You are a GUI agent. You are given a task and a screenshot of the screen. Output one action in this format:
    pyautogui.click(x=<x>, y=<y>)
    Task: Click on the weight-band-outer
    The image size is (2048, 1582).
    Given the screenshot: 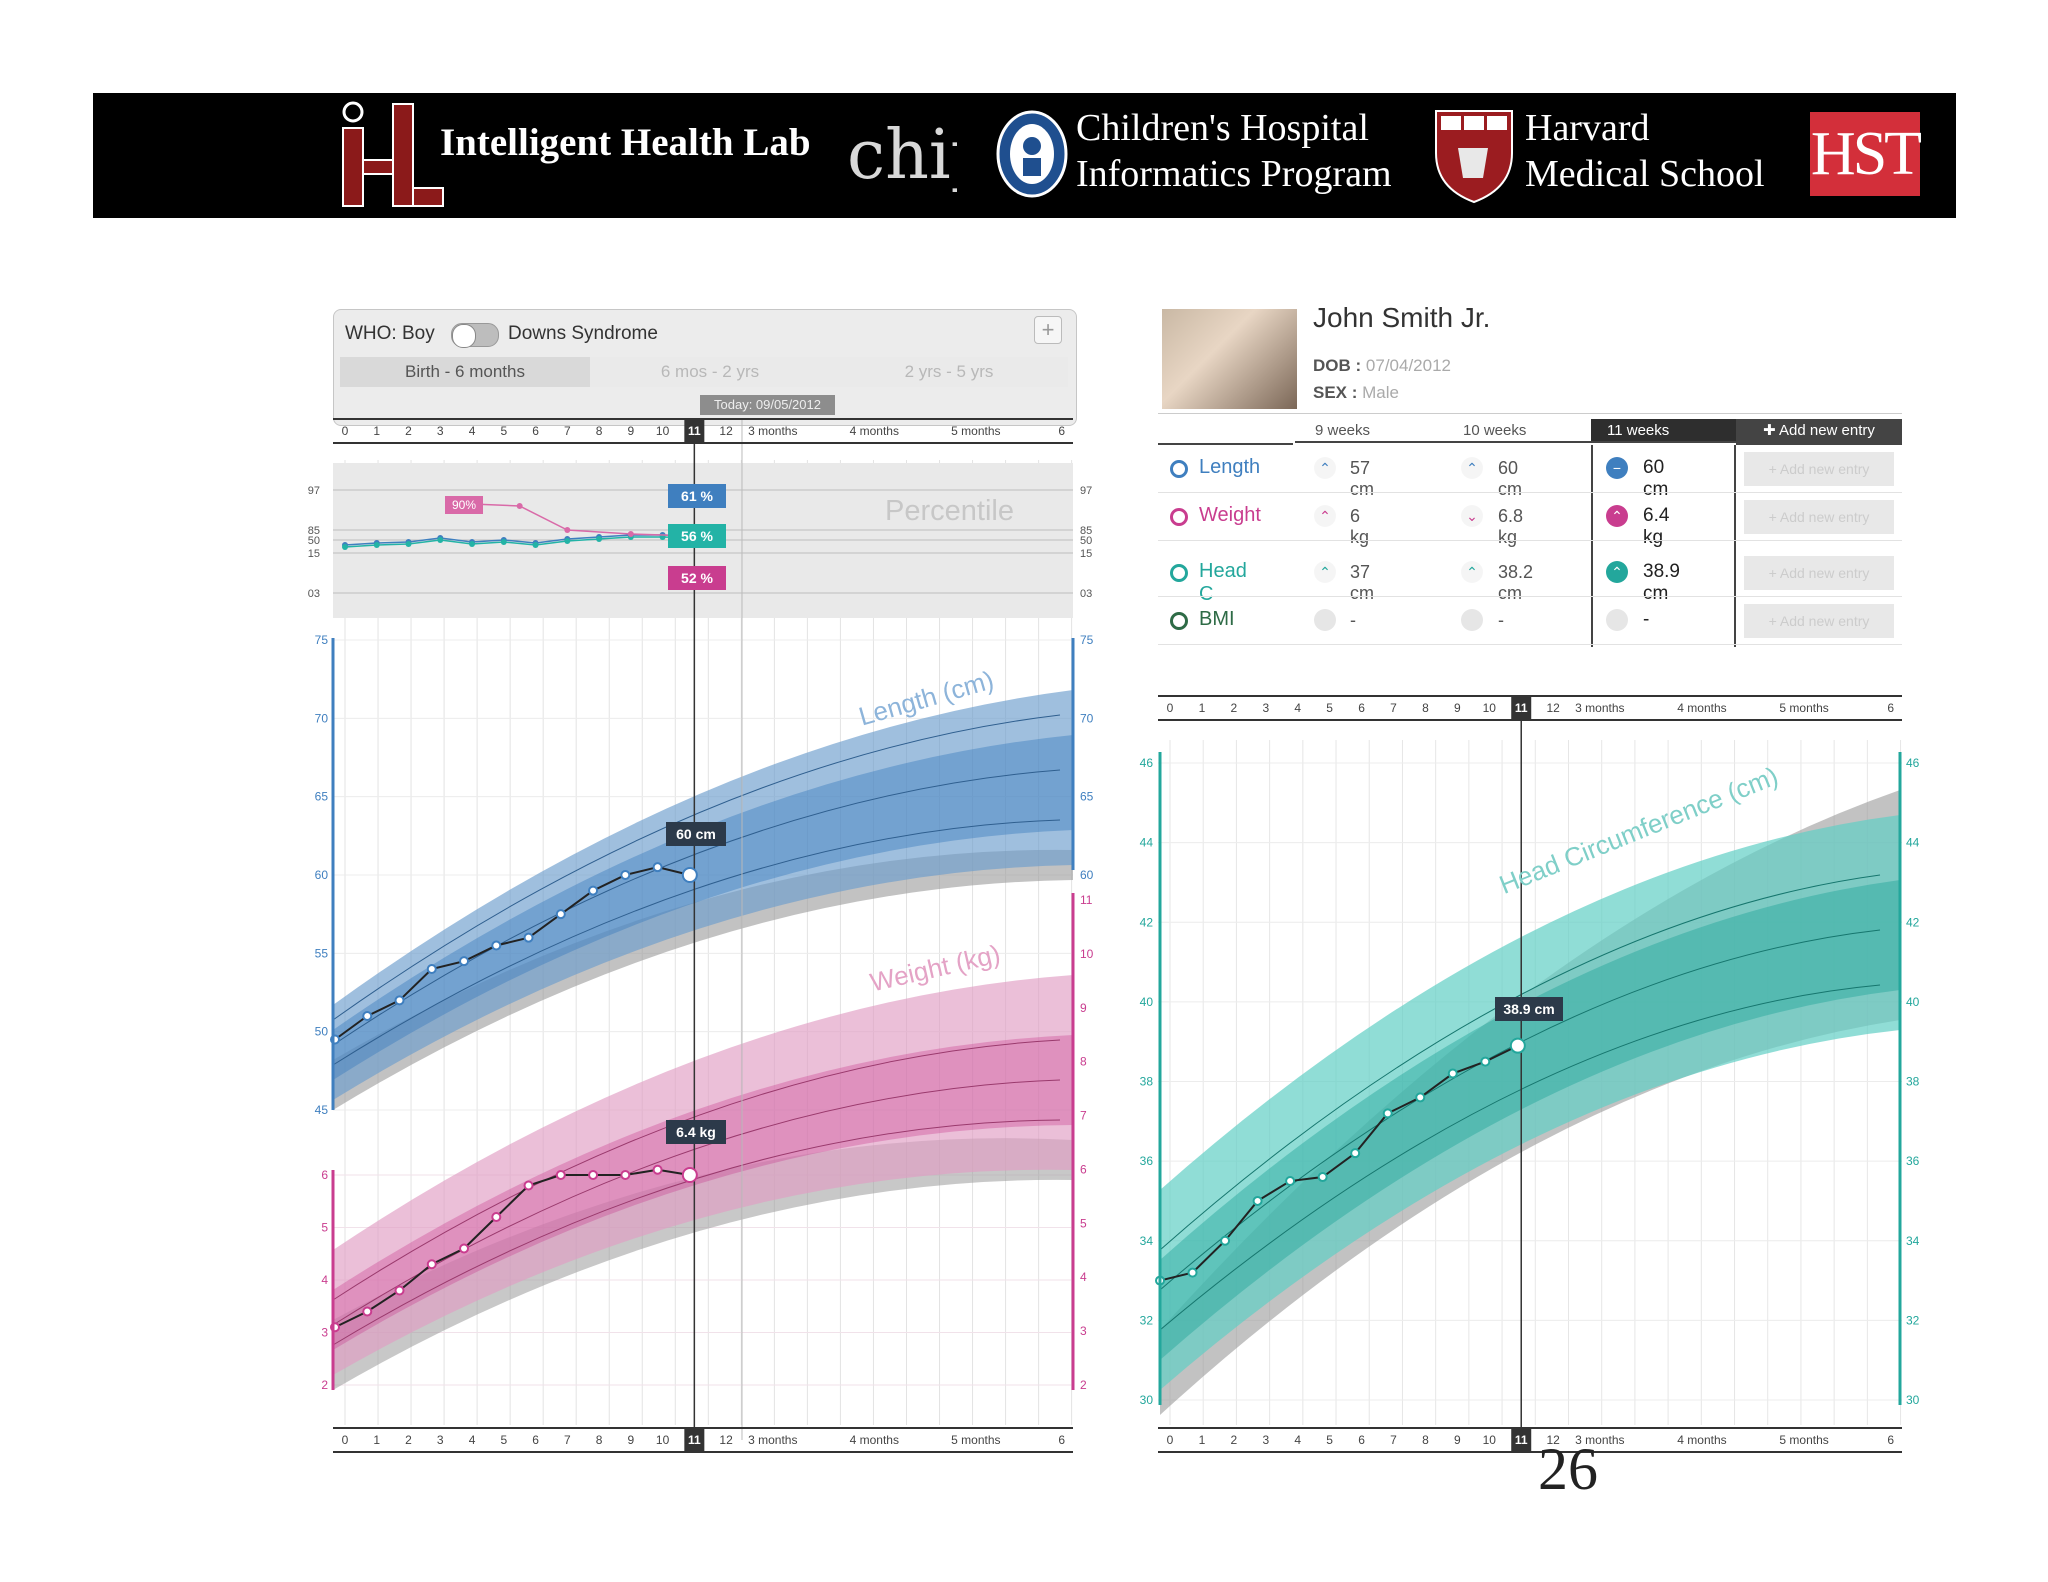 What is the action you would take?
    pyautogui.click(x=703, y=1175)
    